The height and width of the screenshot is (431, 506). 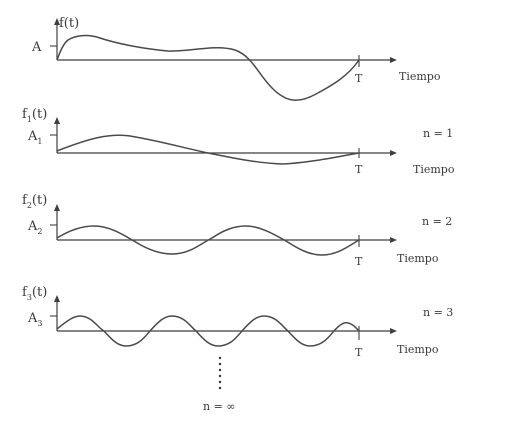 What do you see at coordinates (208, 67) in the screenshot?
I see `original-signal-curve` at bounding box center [208, 67].